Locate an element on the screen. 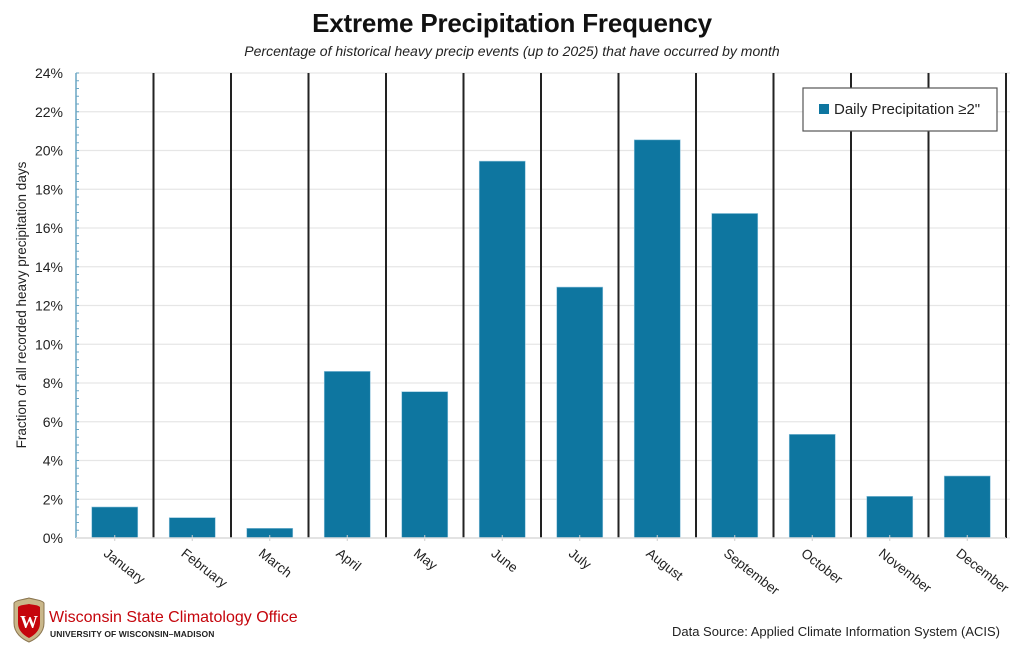 The width and height of the screenshot is (1024, 645). bar-november is located at coordinates (890, 517).